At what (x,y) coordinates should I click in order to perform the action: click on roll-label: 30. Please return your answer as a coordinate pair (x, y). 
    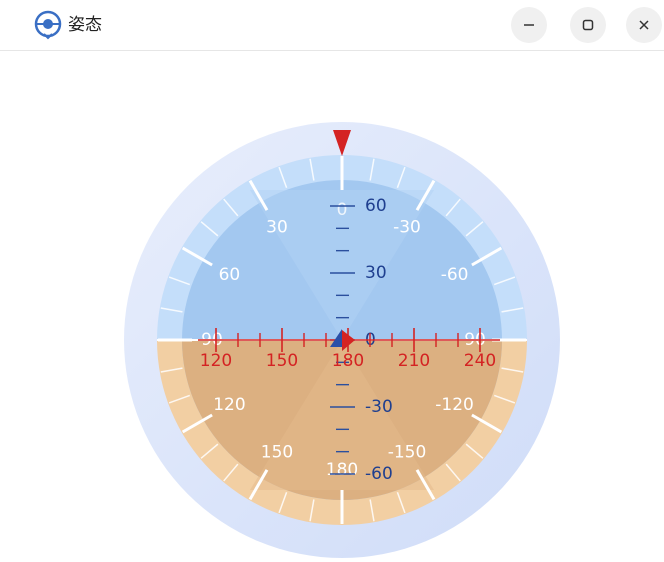
    Looking at the image, I should click on (277, 227).